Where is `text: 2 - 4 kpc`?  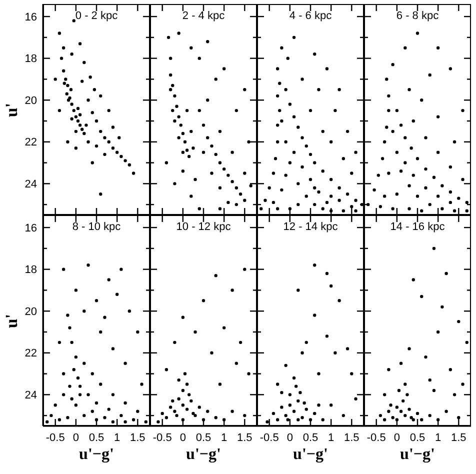
text: 2 - 4 kpc is located at coordinates (203, 16).